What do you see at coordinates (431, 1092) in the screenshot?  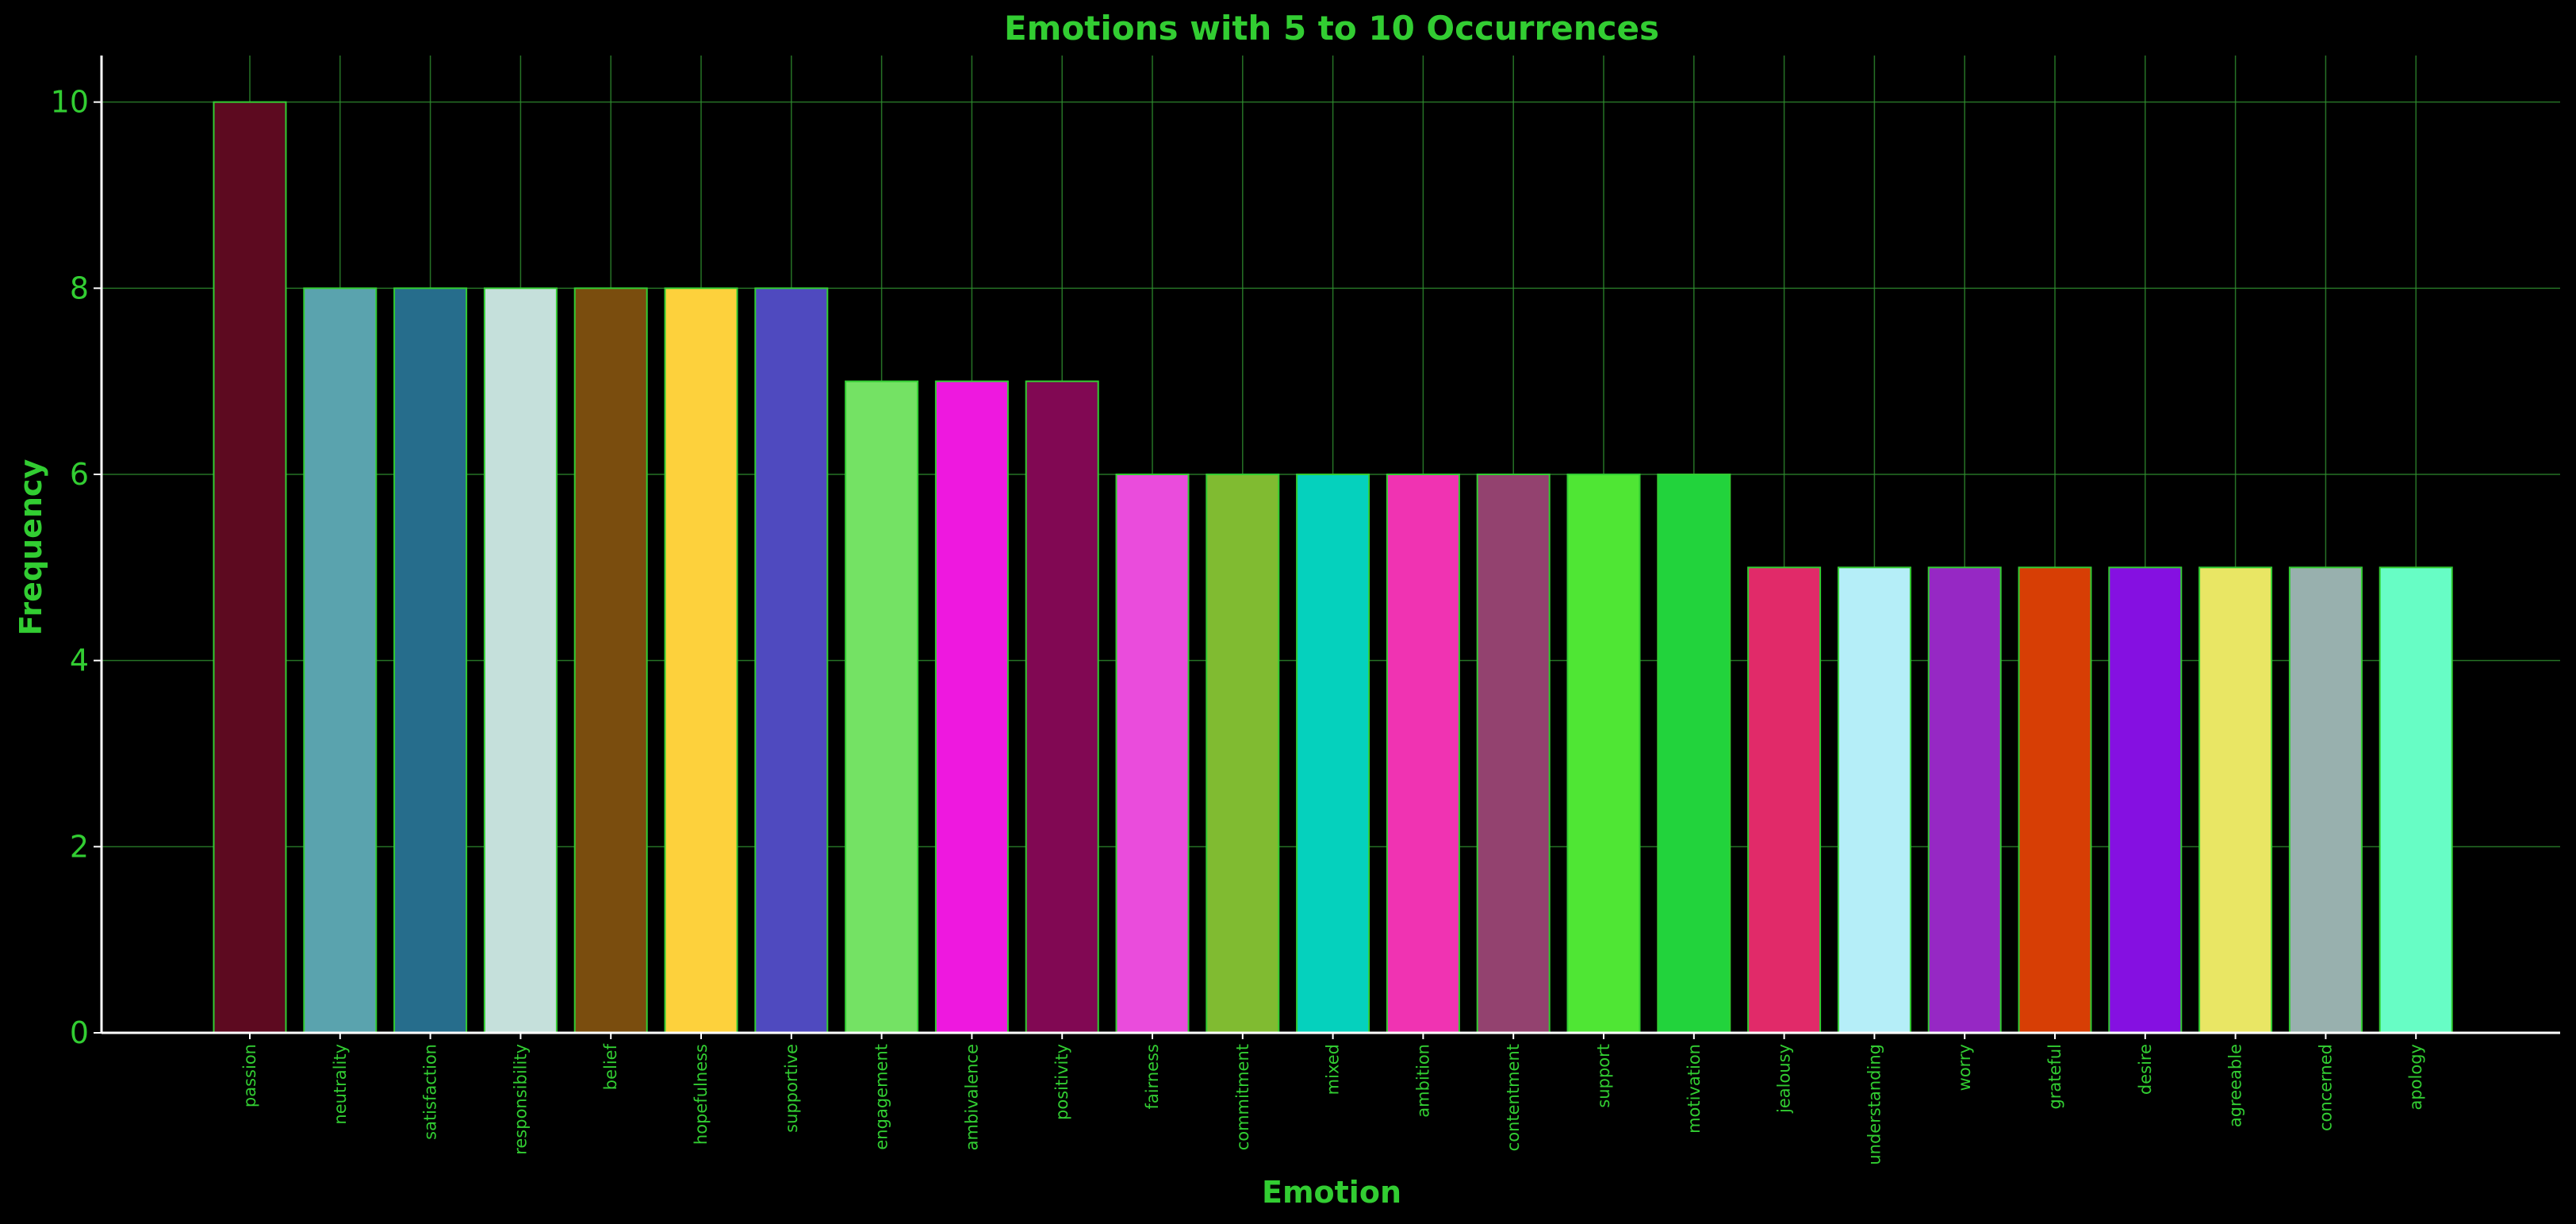 I see `x-tick-label: satisfaction` at bounding box center [431, 1092].